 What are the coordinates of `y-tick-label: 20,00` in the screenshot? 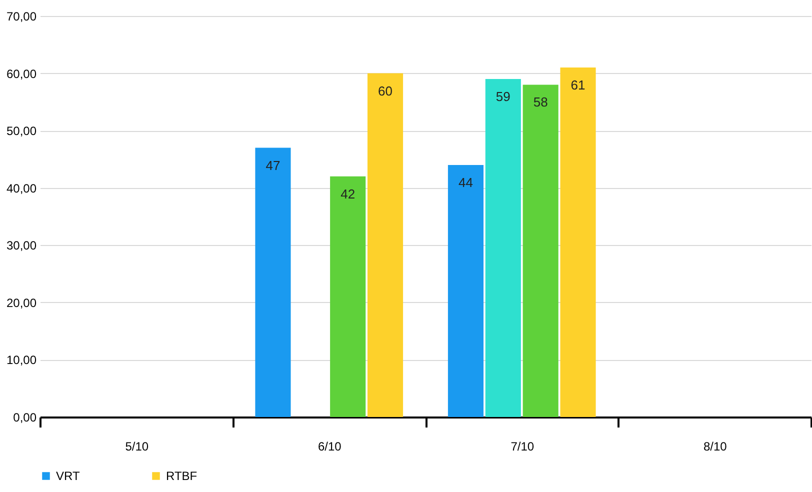 It's located at (21, 303).